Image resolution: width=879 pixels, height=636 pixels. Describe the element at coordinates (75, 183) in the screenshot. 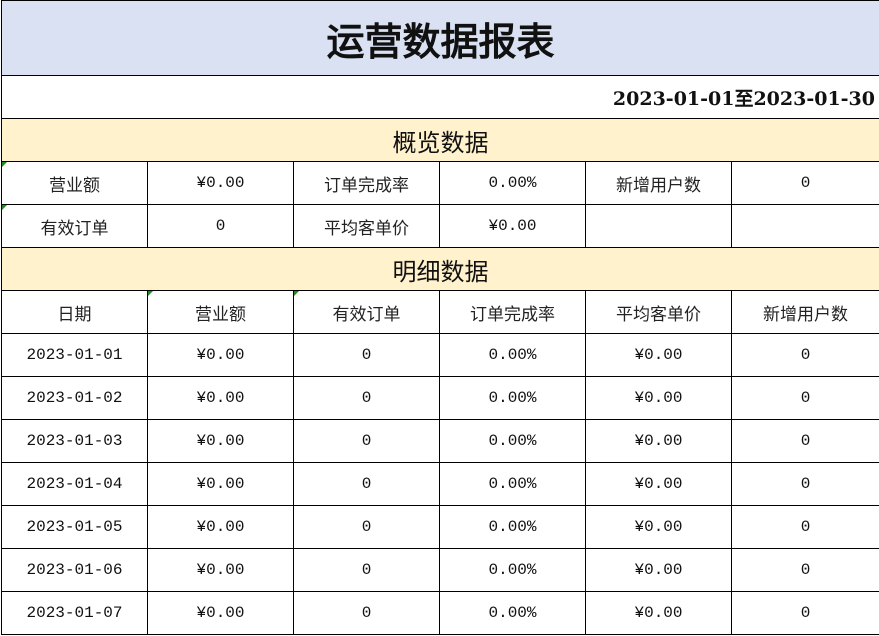

I see `overview-label-cell: 营业额` at that location.